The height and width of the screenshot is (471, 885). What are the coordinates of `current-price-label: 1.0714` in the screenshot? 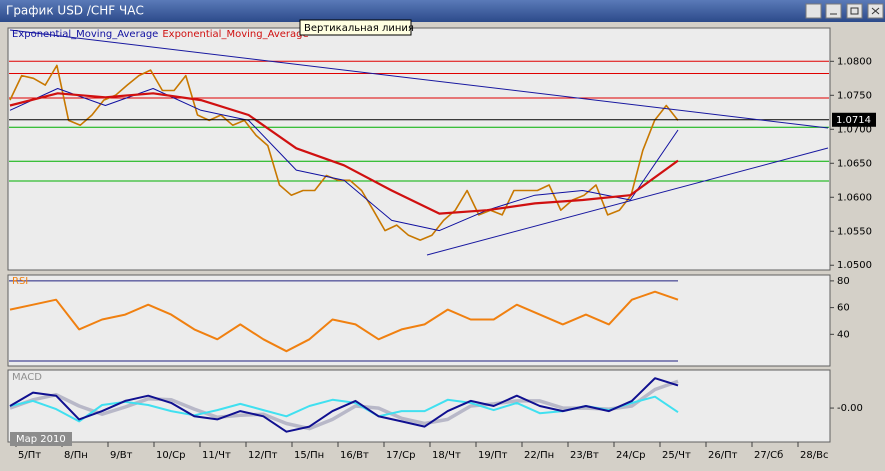 It's located at (853, 120).